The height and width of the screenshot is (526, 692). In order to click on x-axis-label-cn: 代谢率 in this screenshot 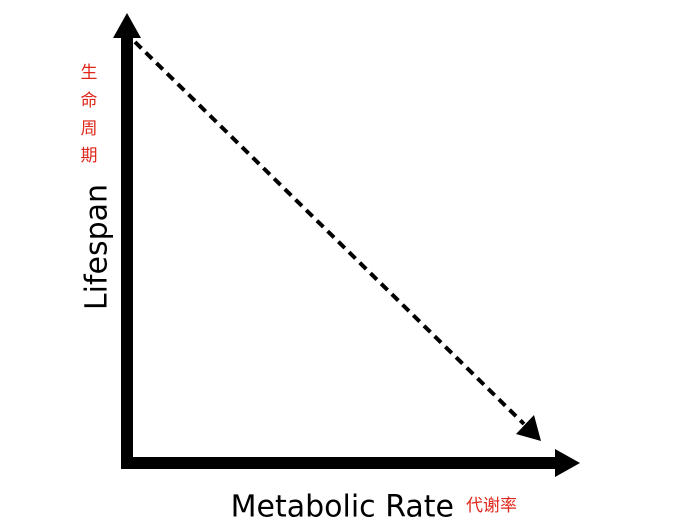, I will do `click(491, 506)`.